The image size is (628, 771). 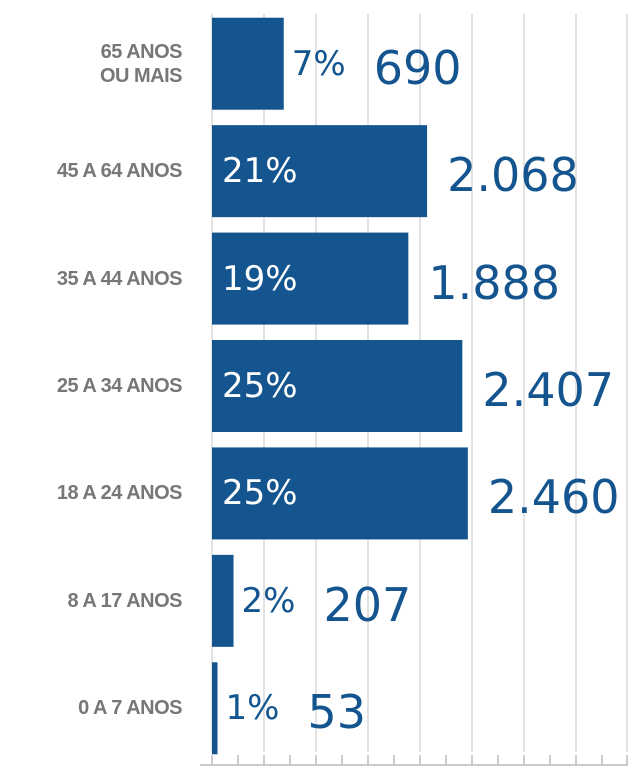 What do you see at coordinates (119, 493) in the screenshot?
I see `category-label: 18 A 24 ANOS` at bounding box center [119, 493].